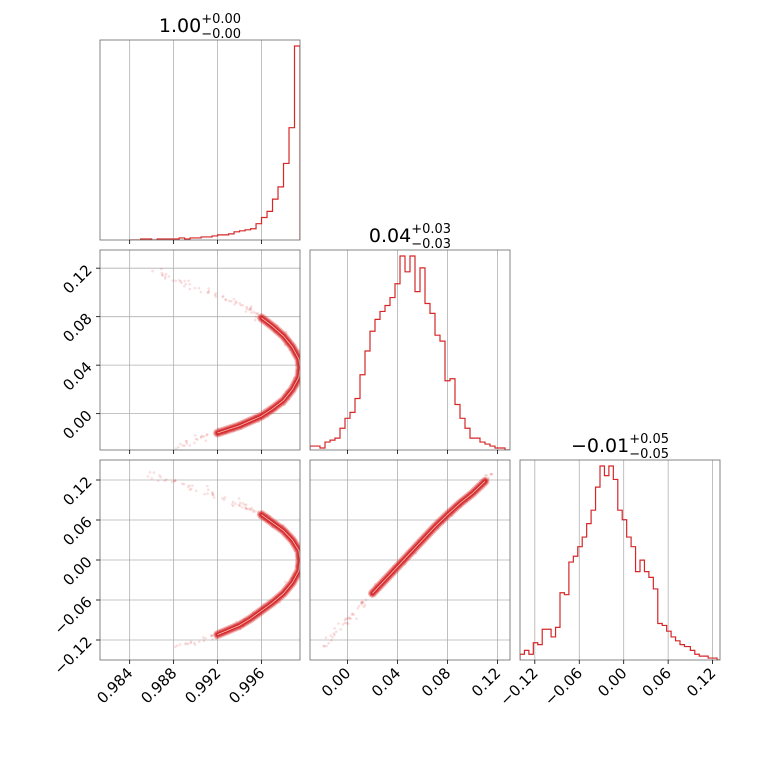 This screenshot has width=760, height=760. What do you see at coordinates (436, 682) in the screenshot?
I see `x-tick-label: 0.08` at bounding box center [436, 682].